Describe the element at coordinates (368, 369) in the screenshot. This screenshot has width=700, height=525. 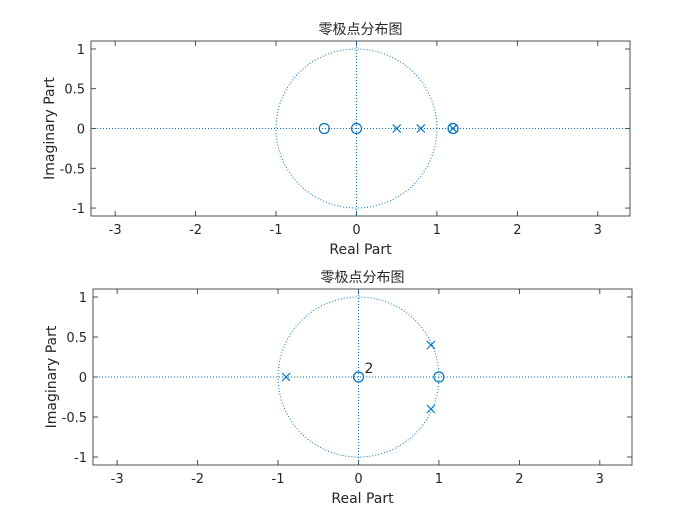
I see `multiplicity-label: 2` at that location.